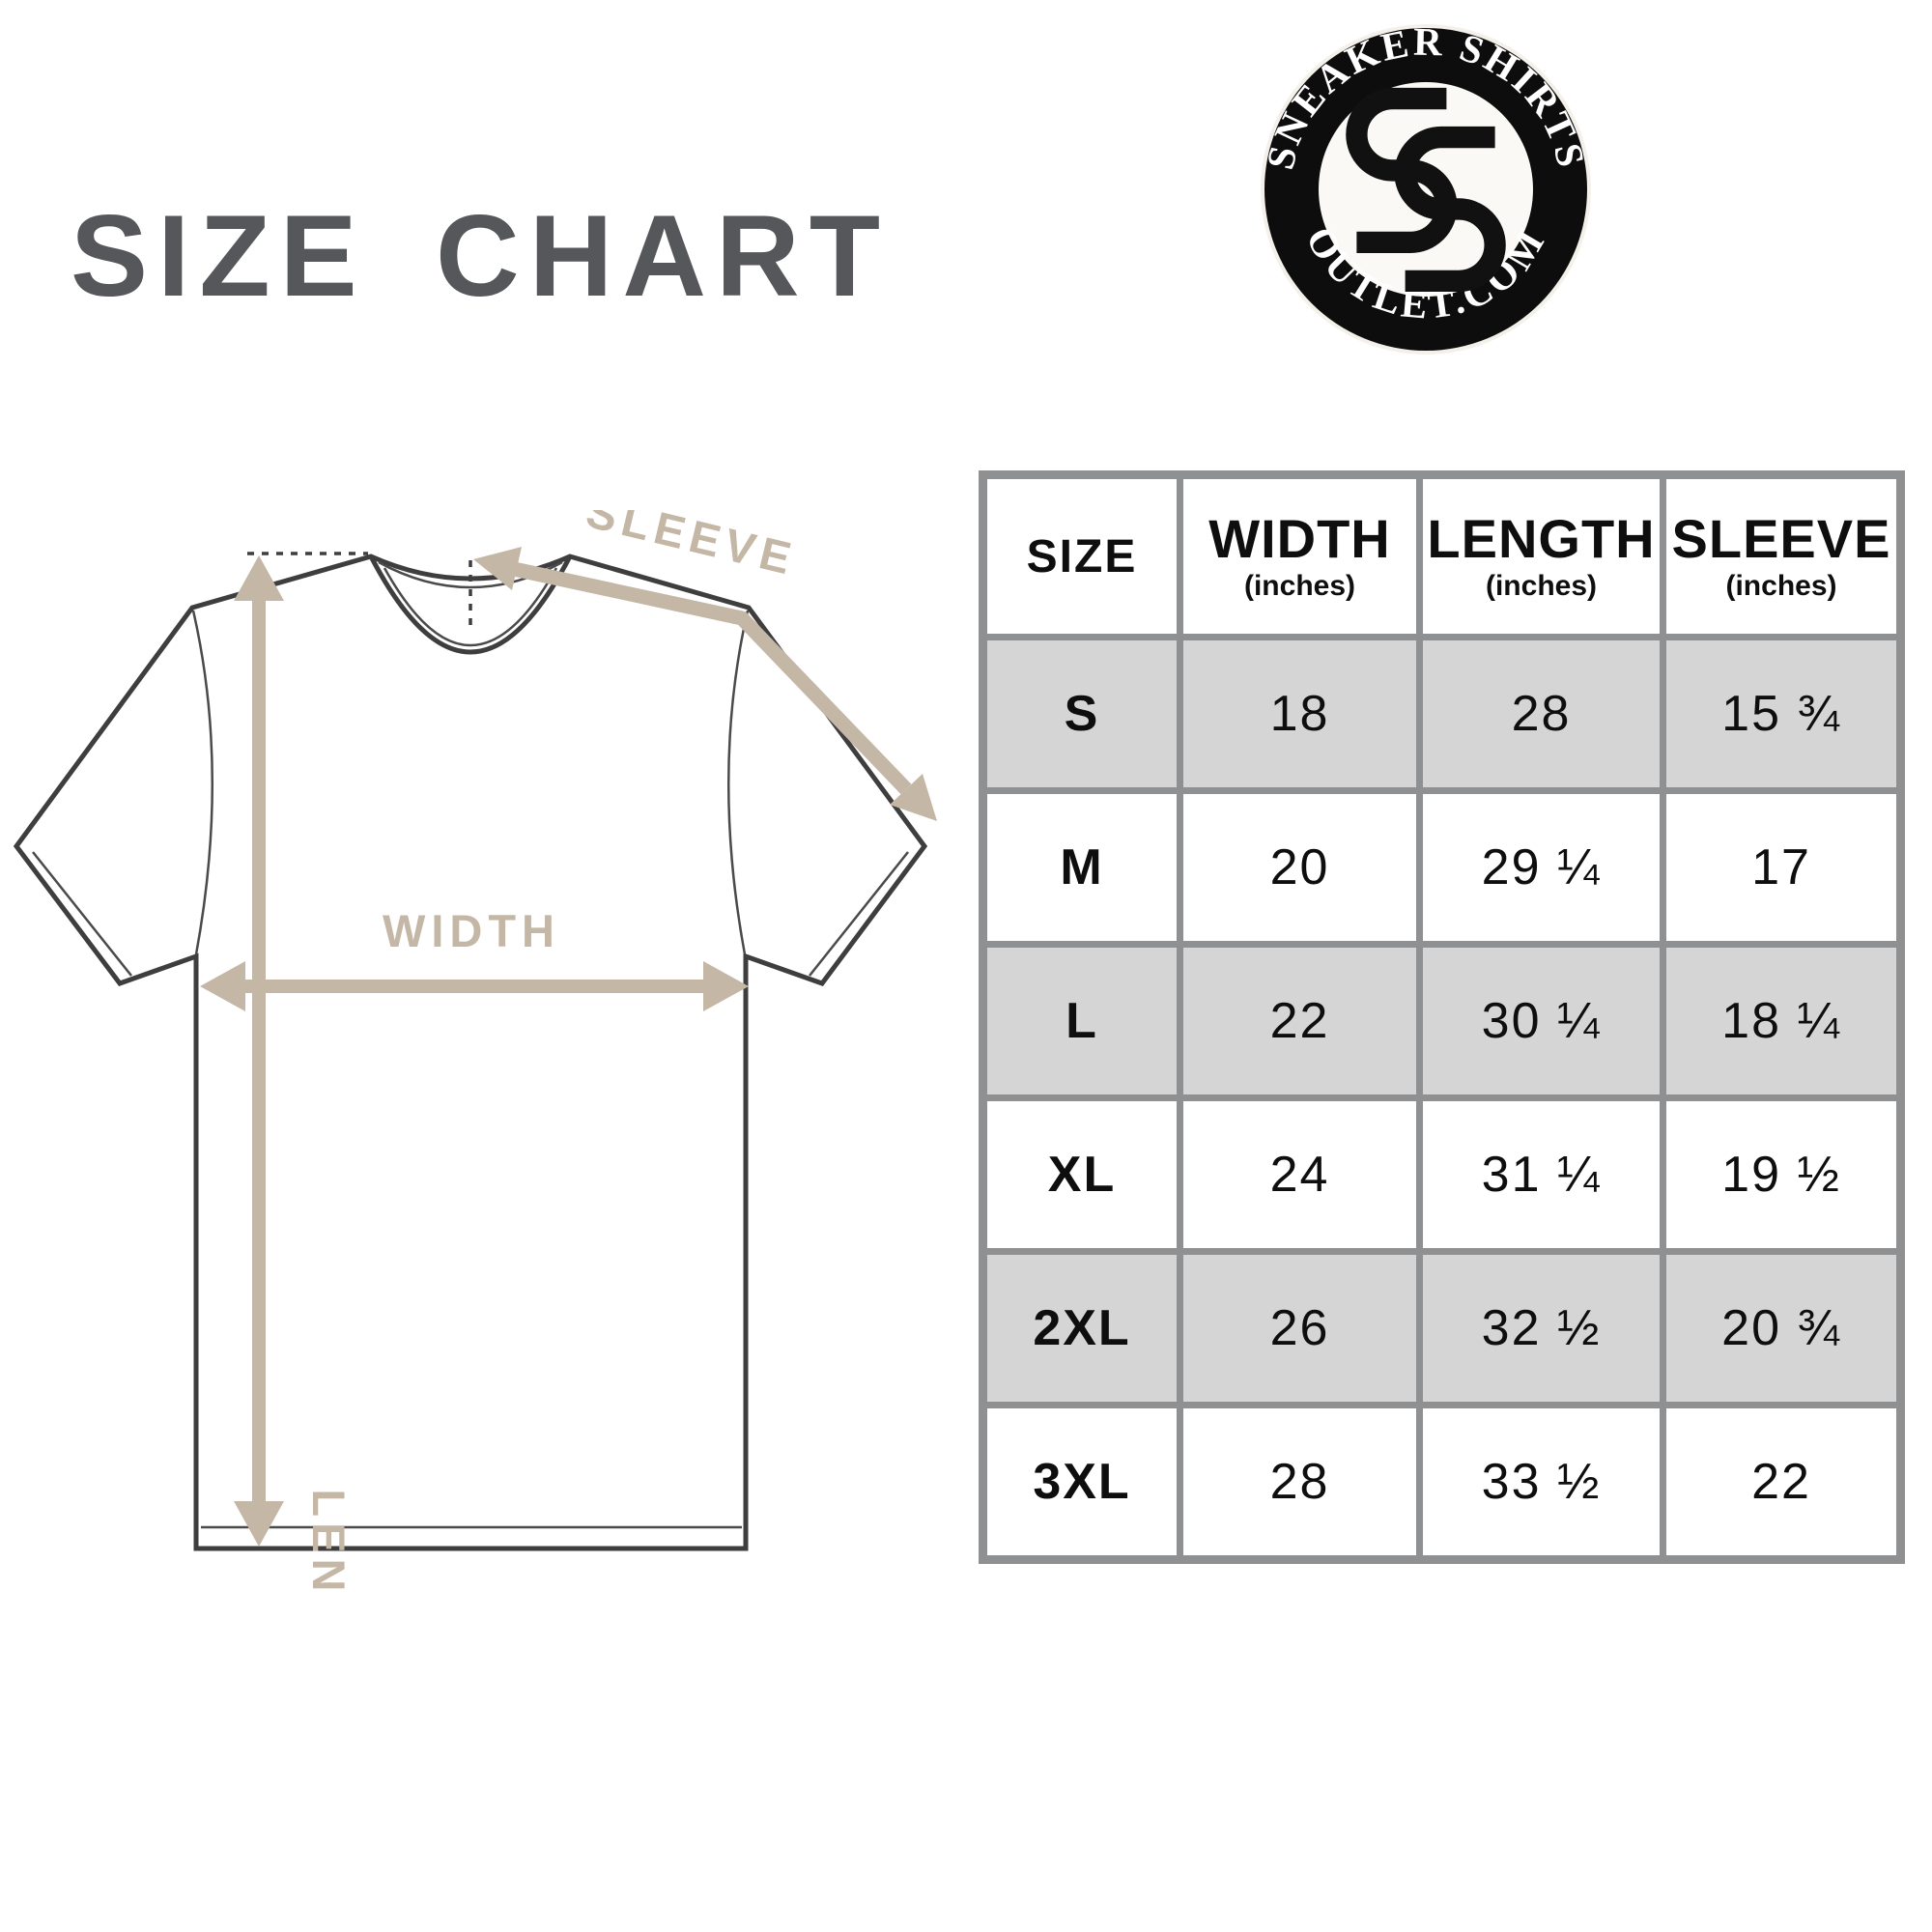 This screenshot has width=1932, height=1932. Describe the element at coordinates (1782, 714) in the screenshot. I see `sleeve-value: 15 ¾` at that location.